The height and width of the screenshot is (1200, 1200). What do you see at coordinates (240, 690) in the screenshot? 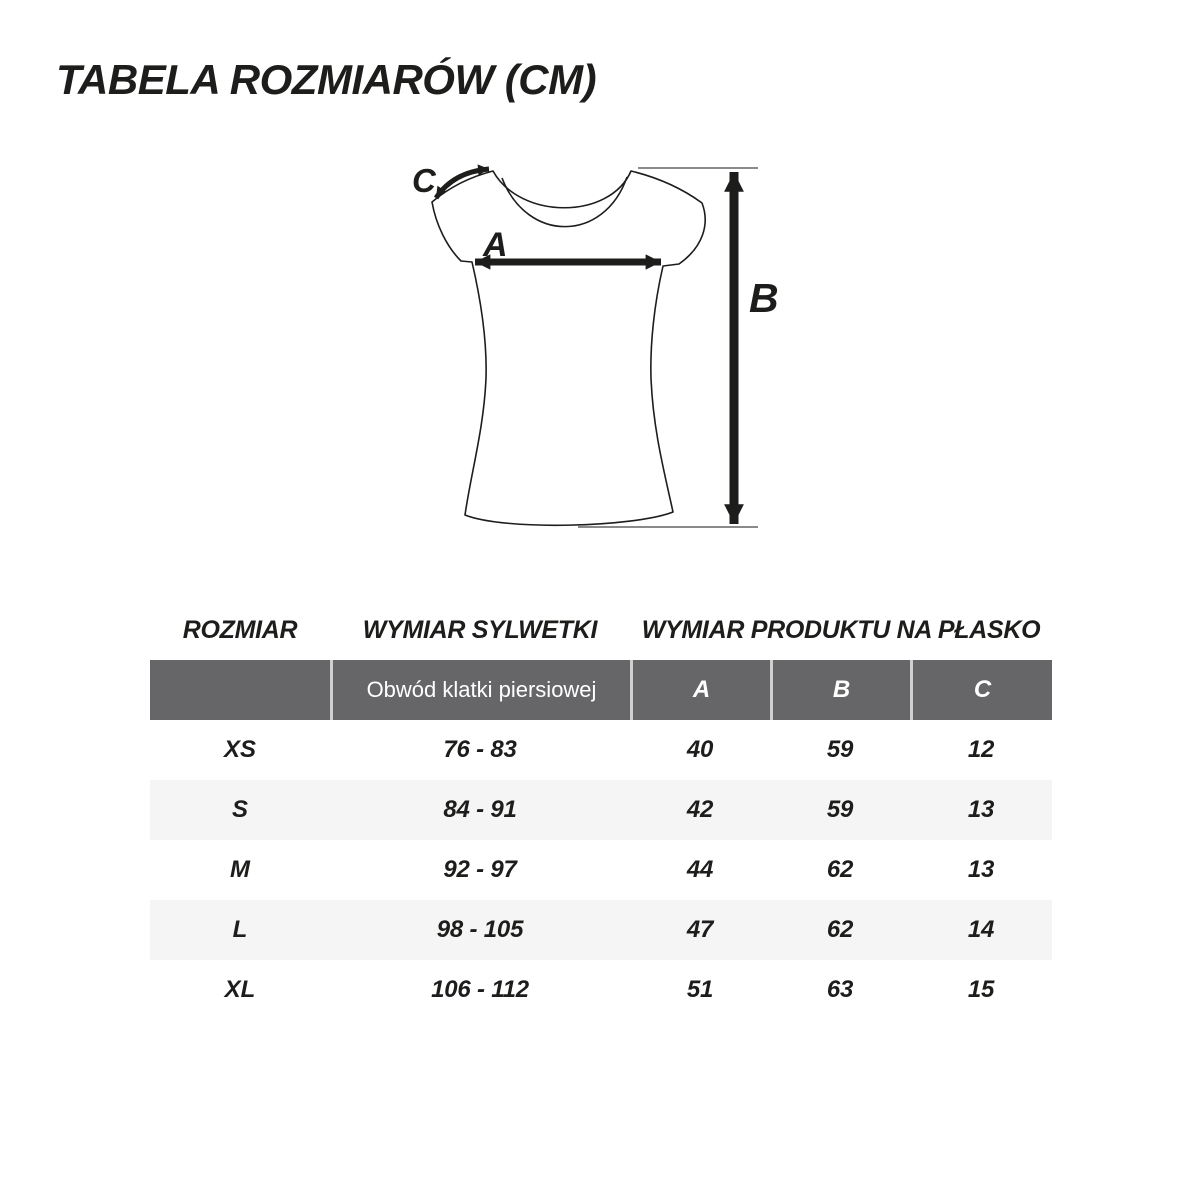
I see `subheader-empty-cell` at bounding box center [240, 690].